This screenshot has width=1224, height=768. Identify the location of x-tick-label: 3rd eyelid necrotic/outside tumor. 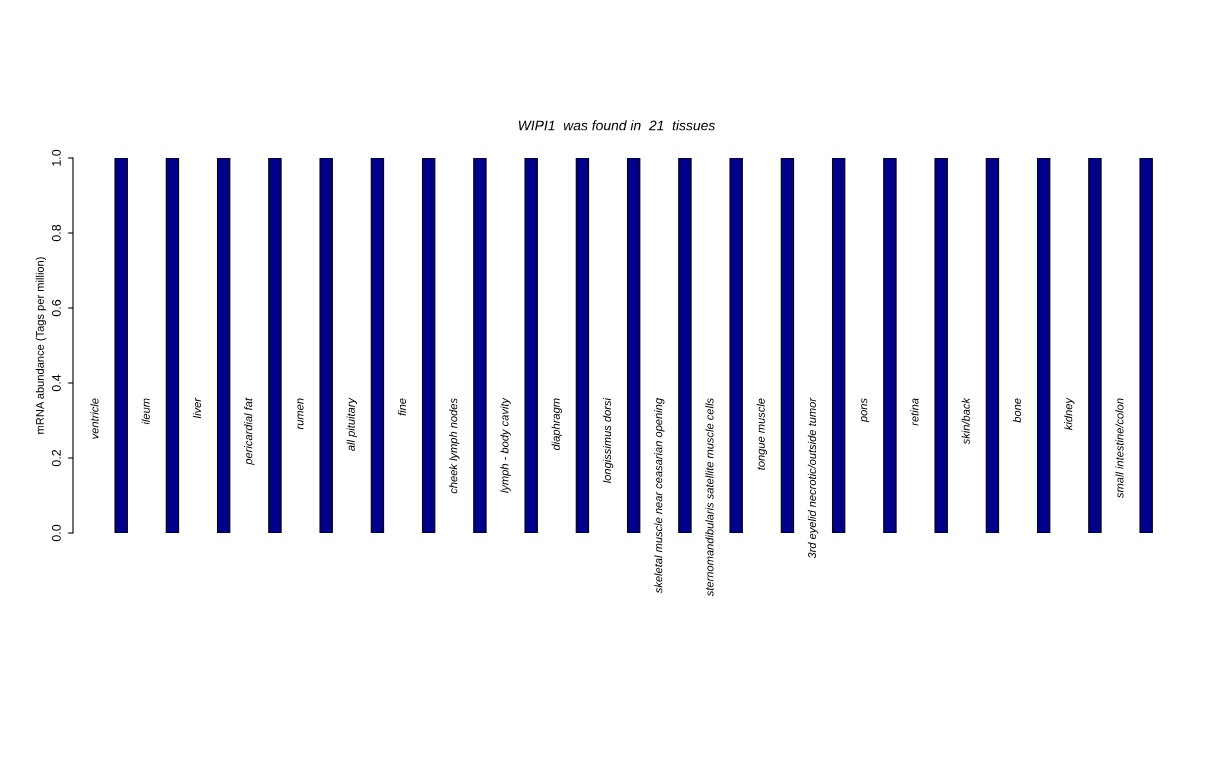
(813, 478).